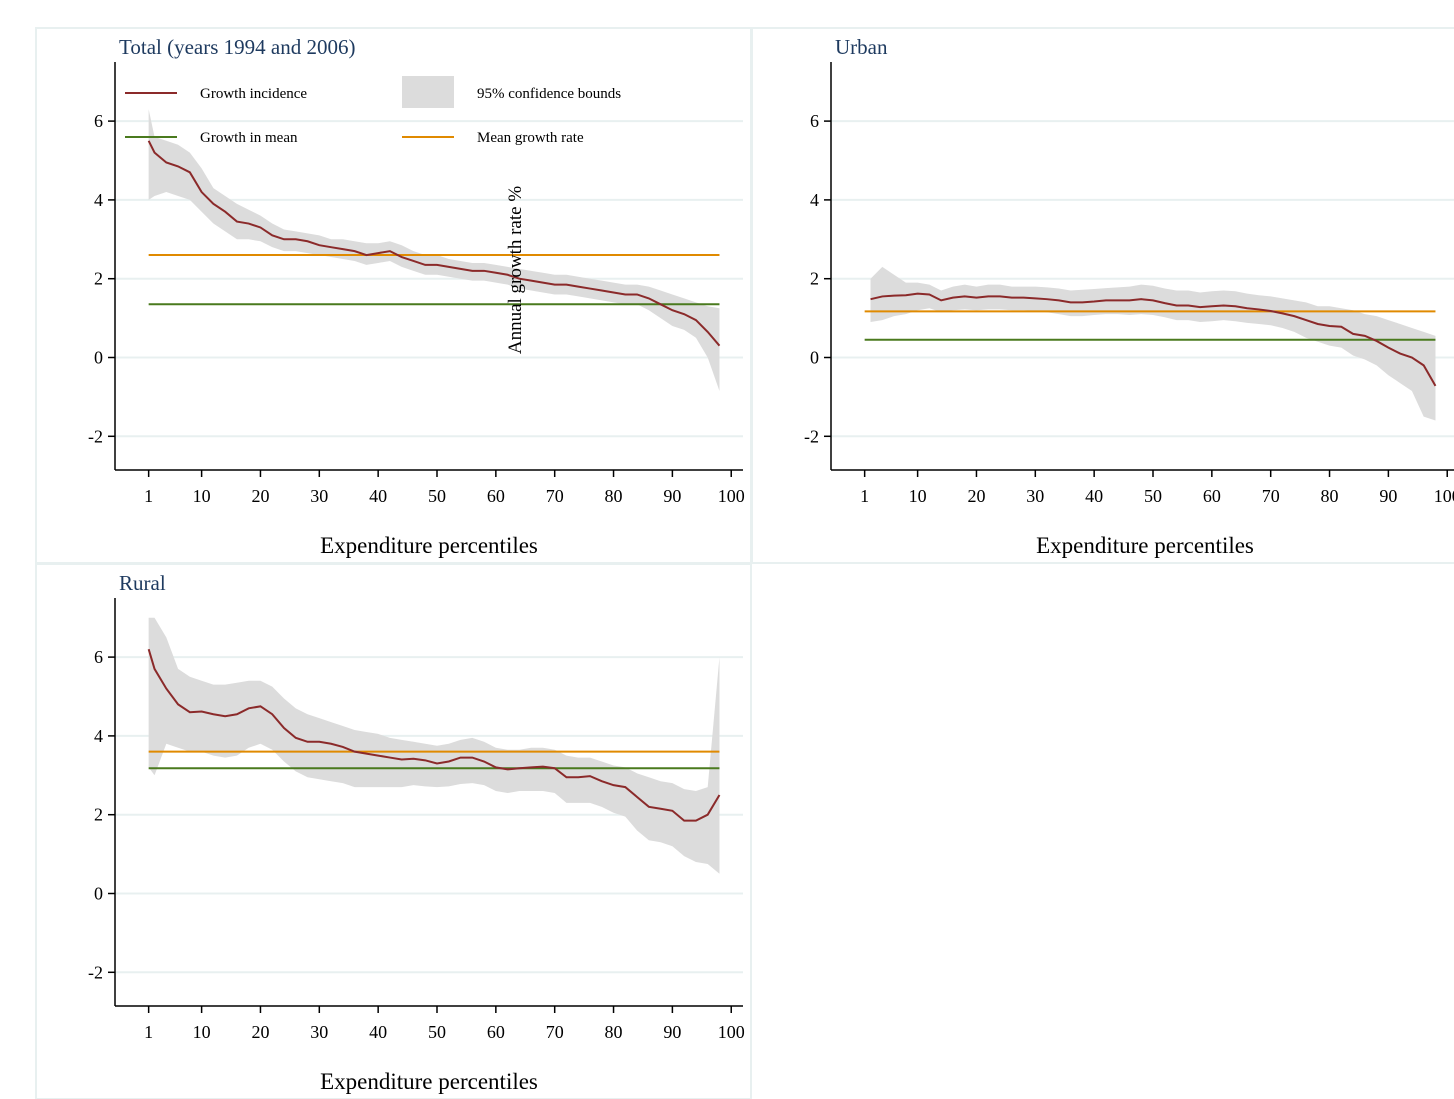 This screenshot has height=1099, width=1454. What do you see at coordinates (142, 583) in the screenshot?
I see `panel-title: Rural` at bounding box center [142, 583].